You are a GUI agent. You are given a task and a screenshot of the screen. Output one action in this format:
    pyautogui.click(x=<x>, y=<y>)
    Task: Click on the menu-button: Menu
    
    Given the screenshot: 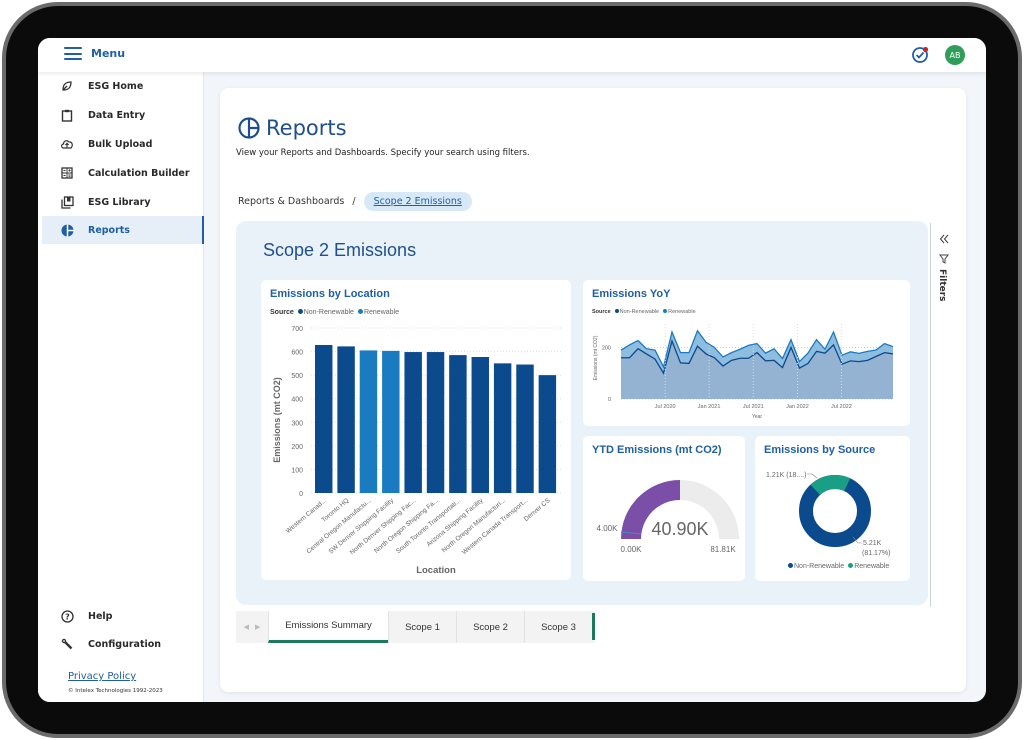 What is the action you would take?
    pyautogui.click(x=94, y=53)
    